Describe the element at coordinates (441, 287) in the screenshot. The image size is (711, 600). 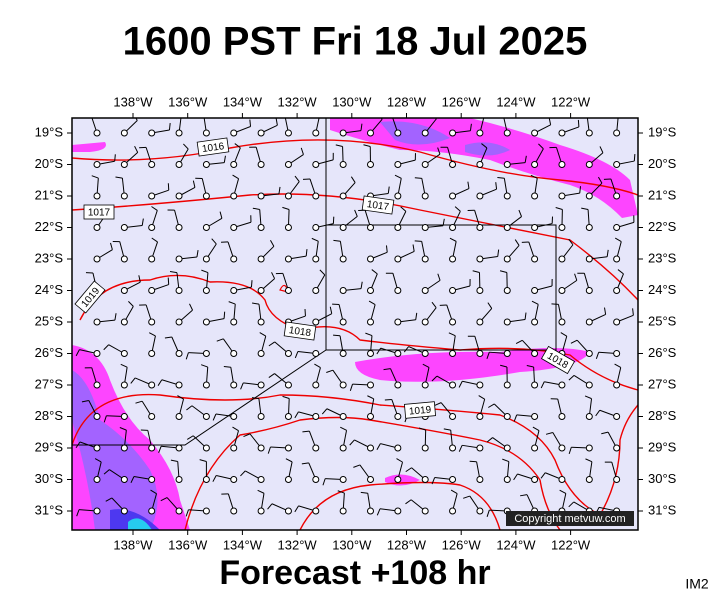
I see `region-outline` at that location.